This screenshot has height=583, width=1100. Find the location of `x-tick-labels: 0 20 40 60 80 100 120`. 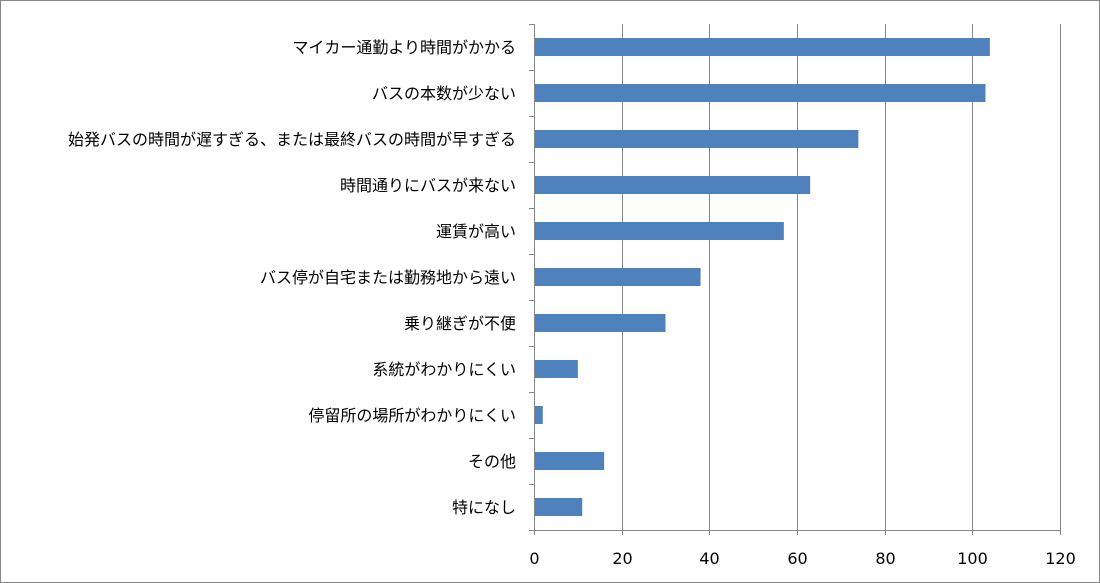

x-tick-labels: 0 20 40 60 80 100 120 is located at coordinates (802, 558).